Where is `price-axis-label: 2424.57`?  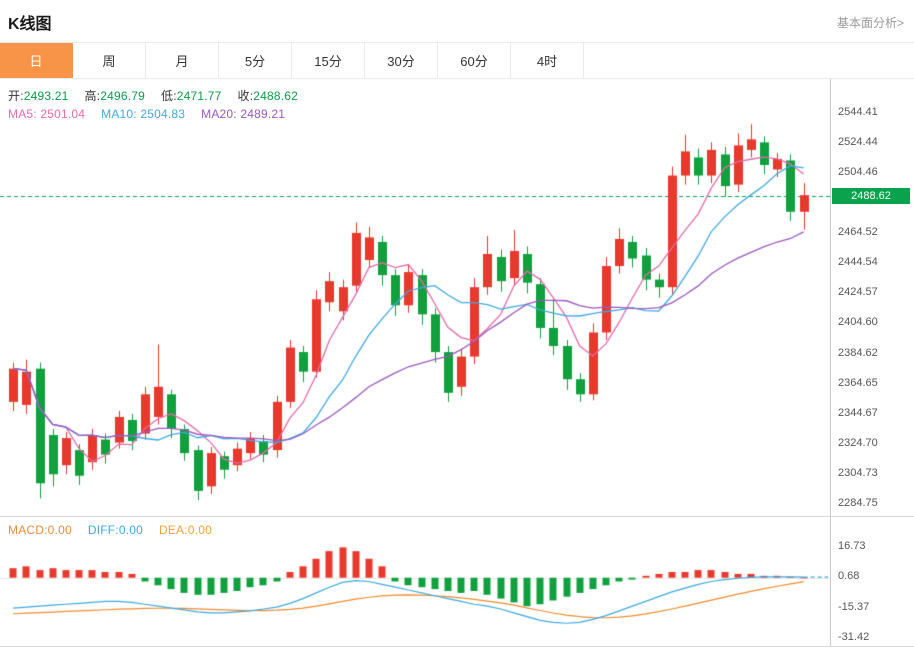
price-axis-label: 2424.57 is located at coordinates (858, 292).